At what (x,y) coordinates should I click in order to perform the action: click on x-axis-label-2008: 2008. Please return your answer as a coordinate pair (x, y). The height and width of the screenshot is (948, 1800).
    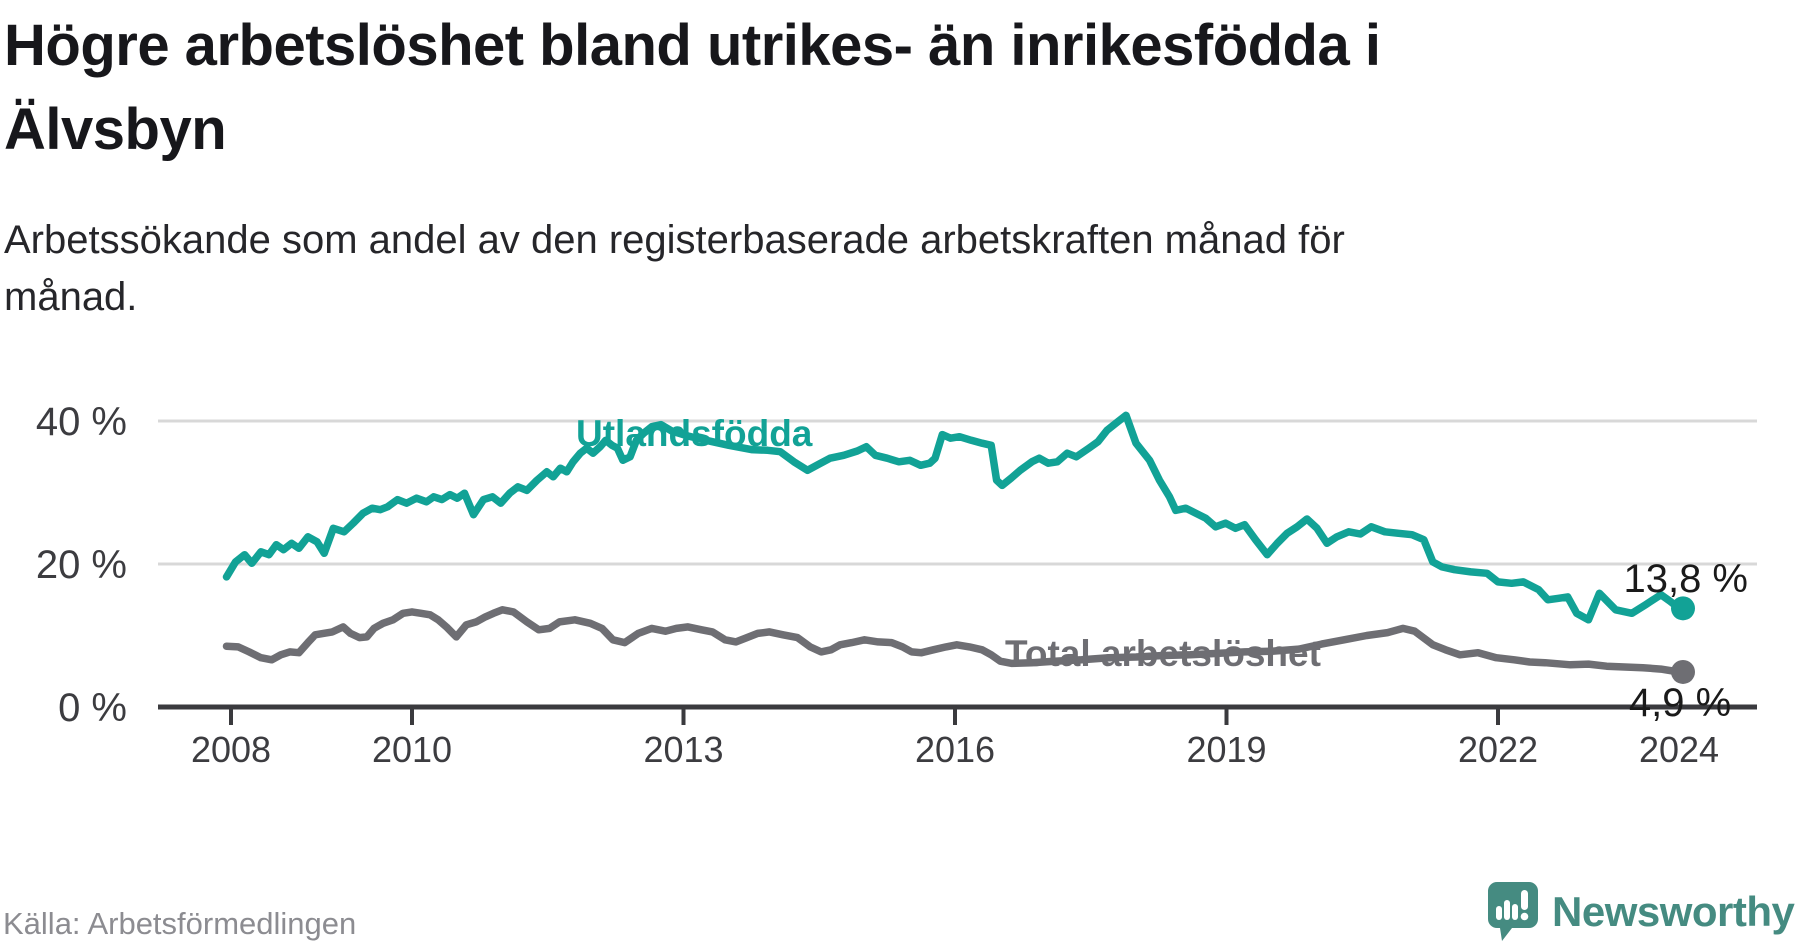
    Looking at the image, I should click on (231, 749).